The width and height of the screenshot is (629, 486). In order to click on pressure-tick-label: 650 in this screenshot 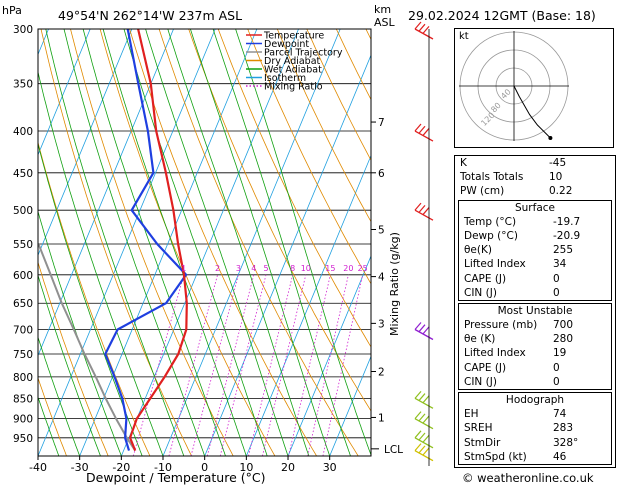, I will do `click(23, 304)`.